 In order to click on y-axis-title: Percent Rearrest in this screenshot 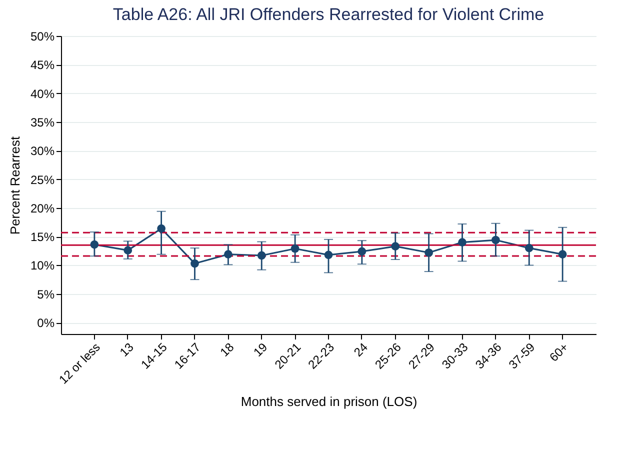, I will do `click(14, 185)`.